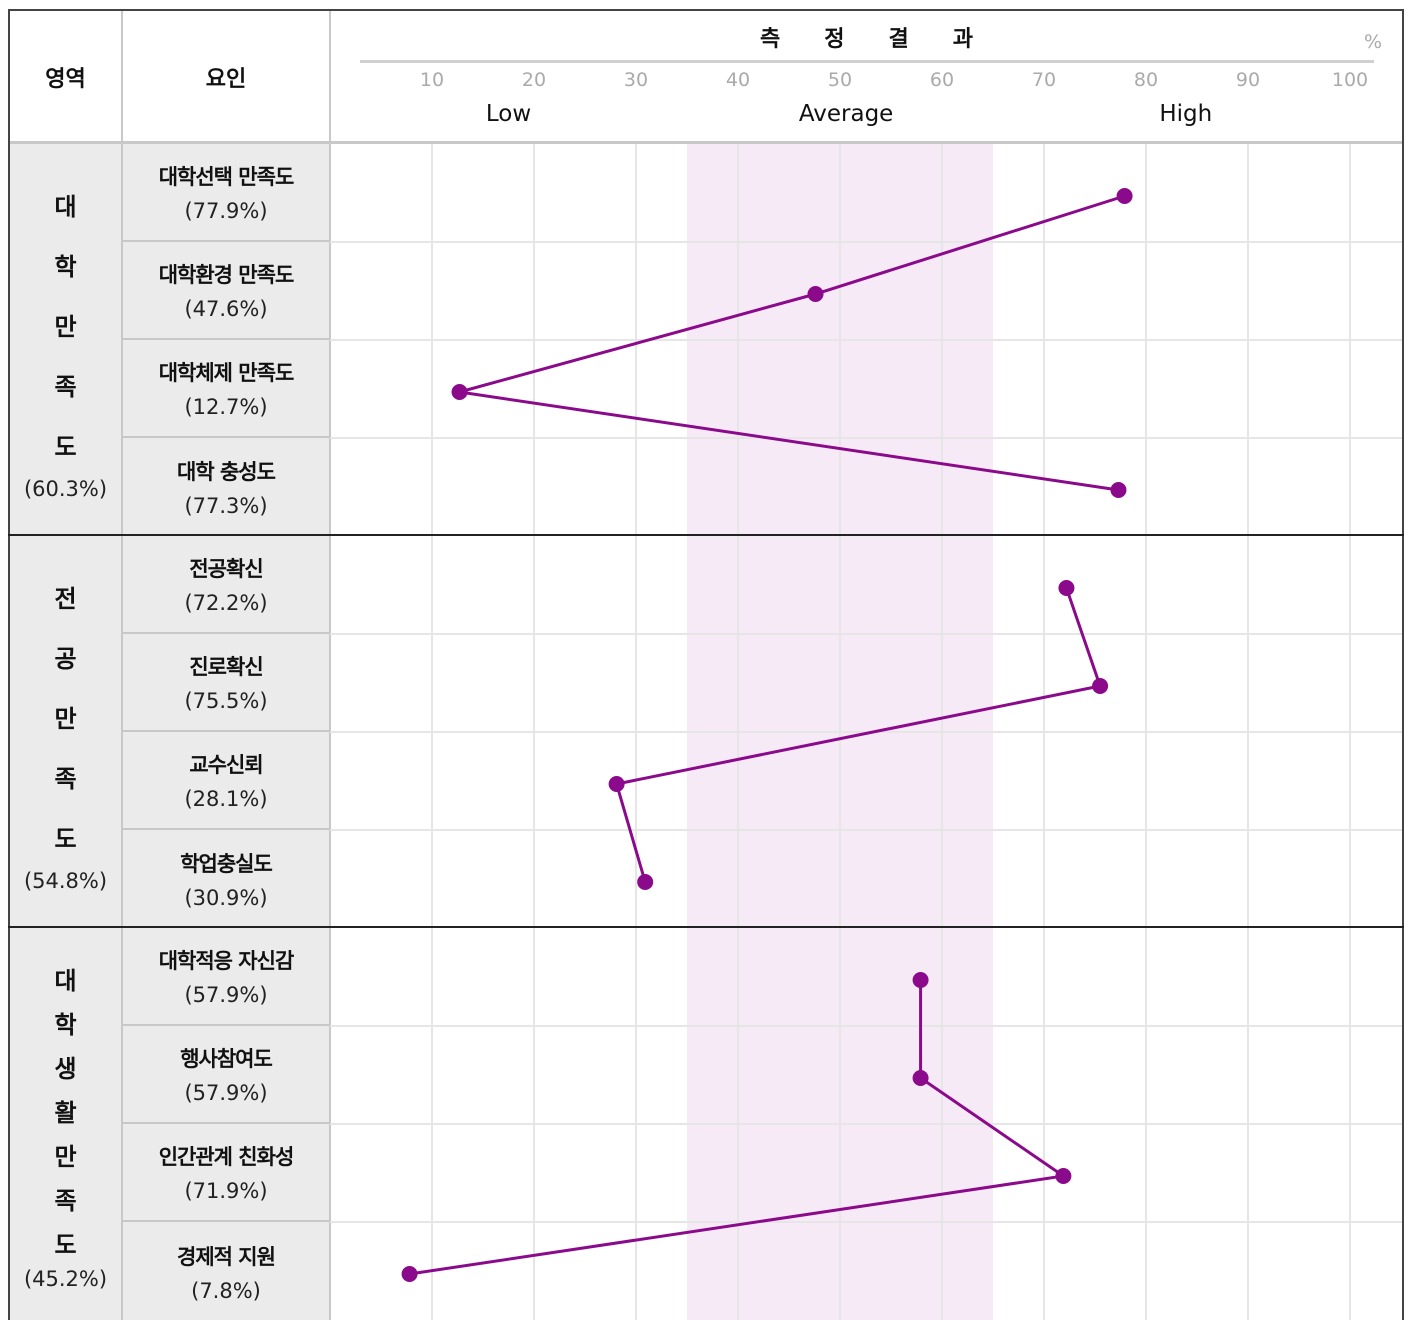  What do you see at coordinates (226, 373) in the screenshot?
I see `factor-name: 대학체제 만족도` at bounding box center [226, 373].